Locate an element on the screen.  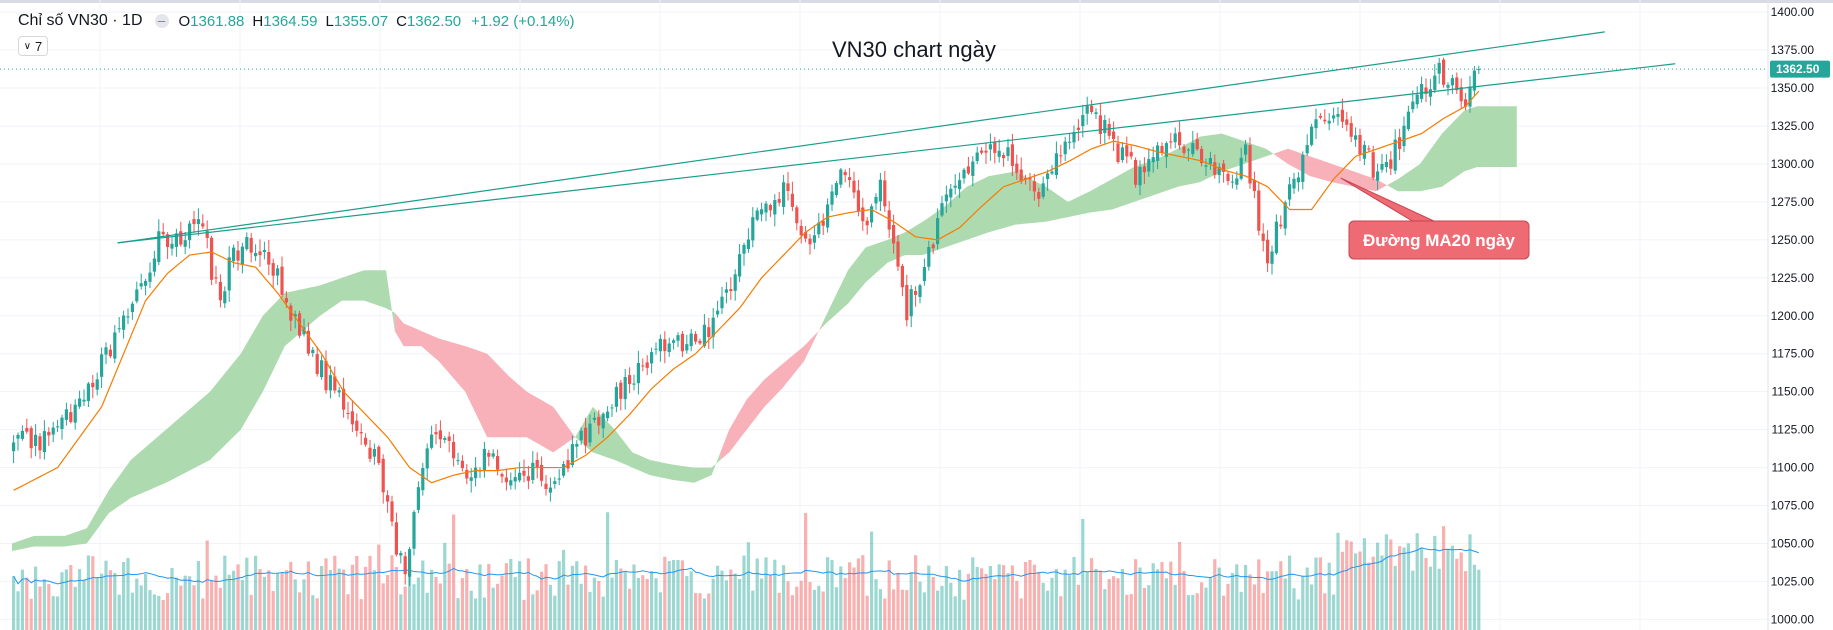
symbol-menu-icon: – is located at coordinates (161, 21).